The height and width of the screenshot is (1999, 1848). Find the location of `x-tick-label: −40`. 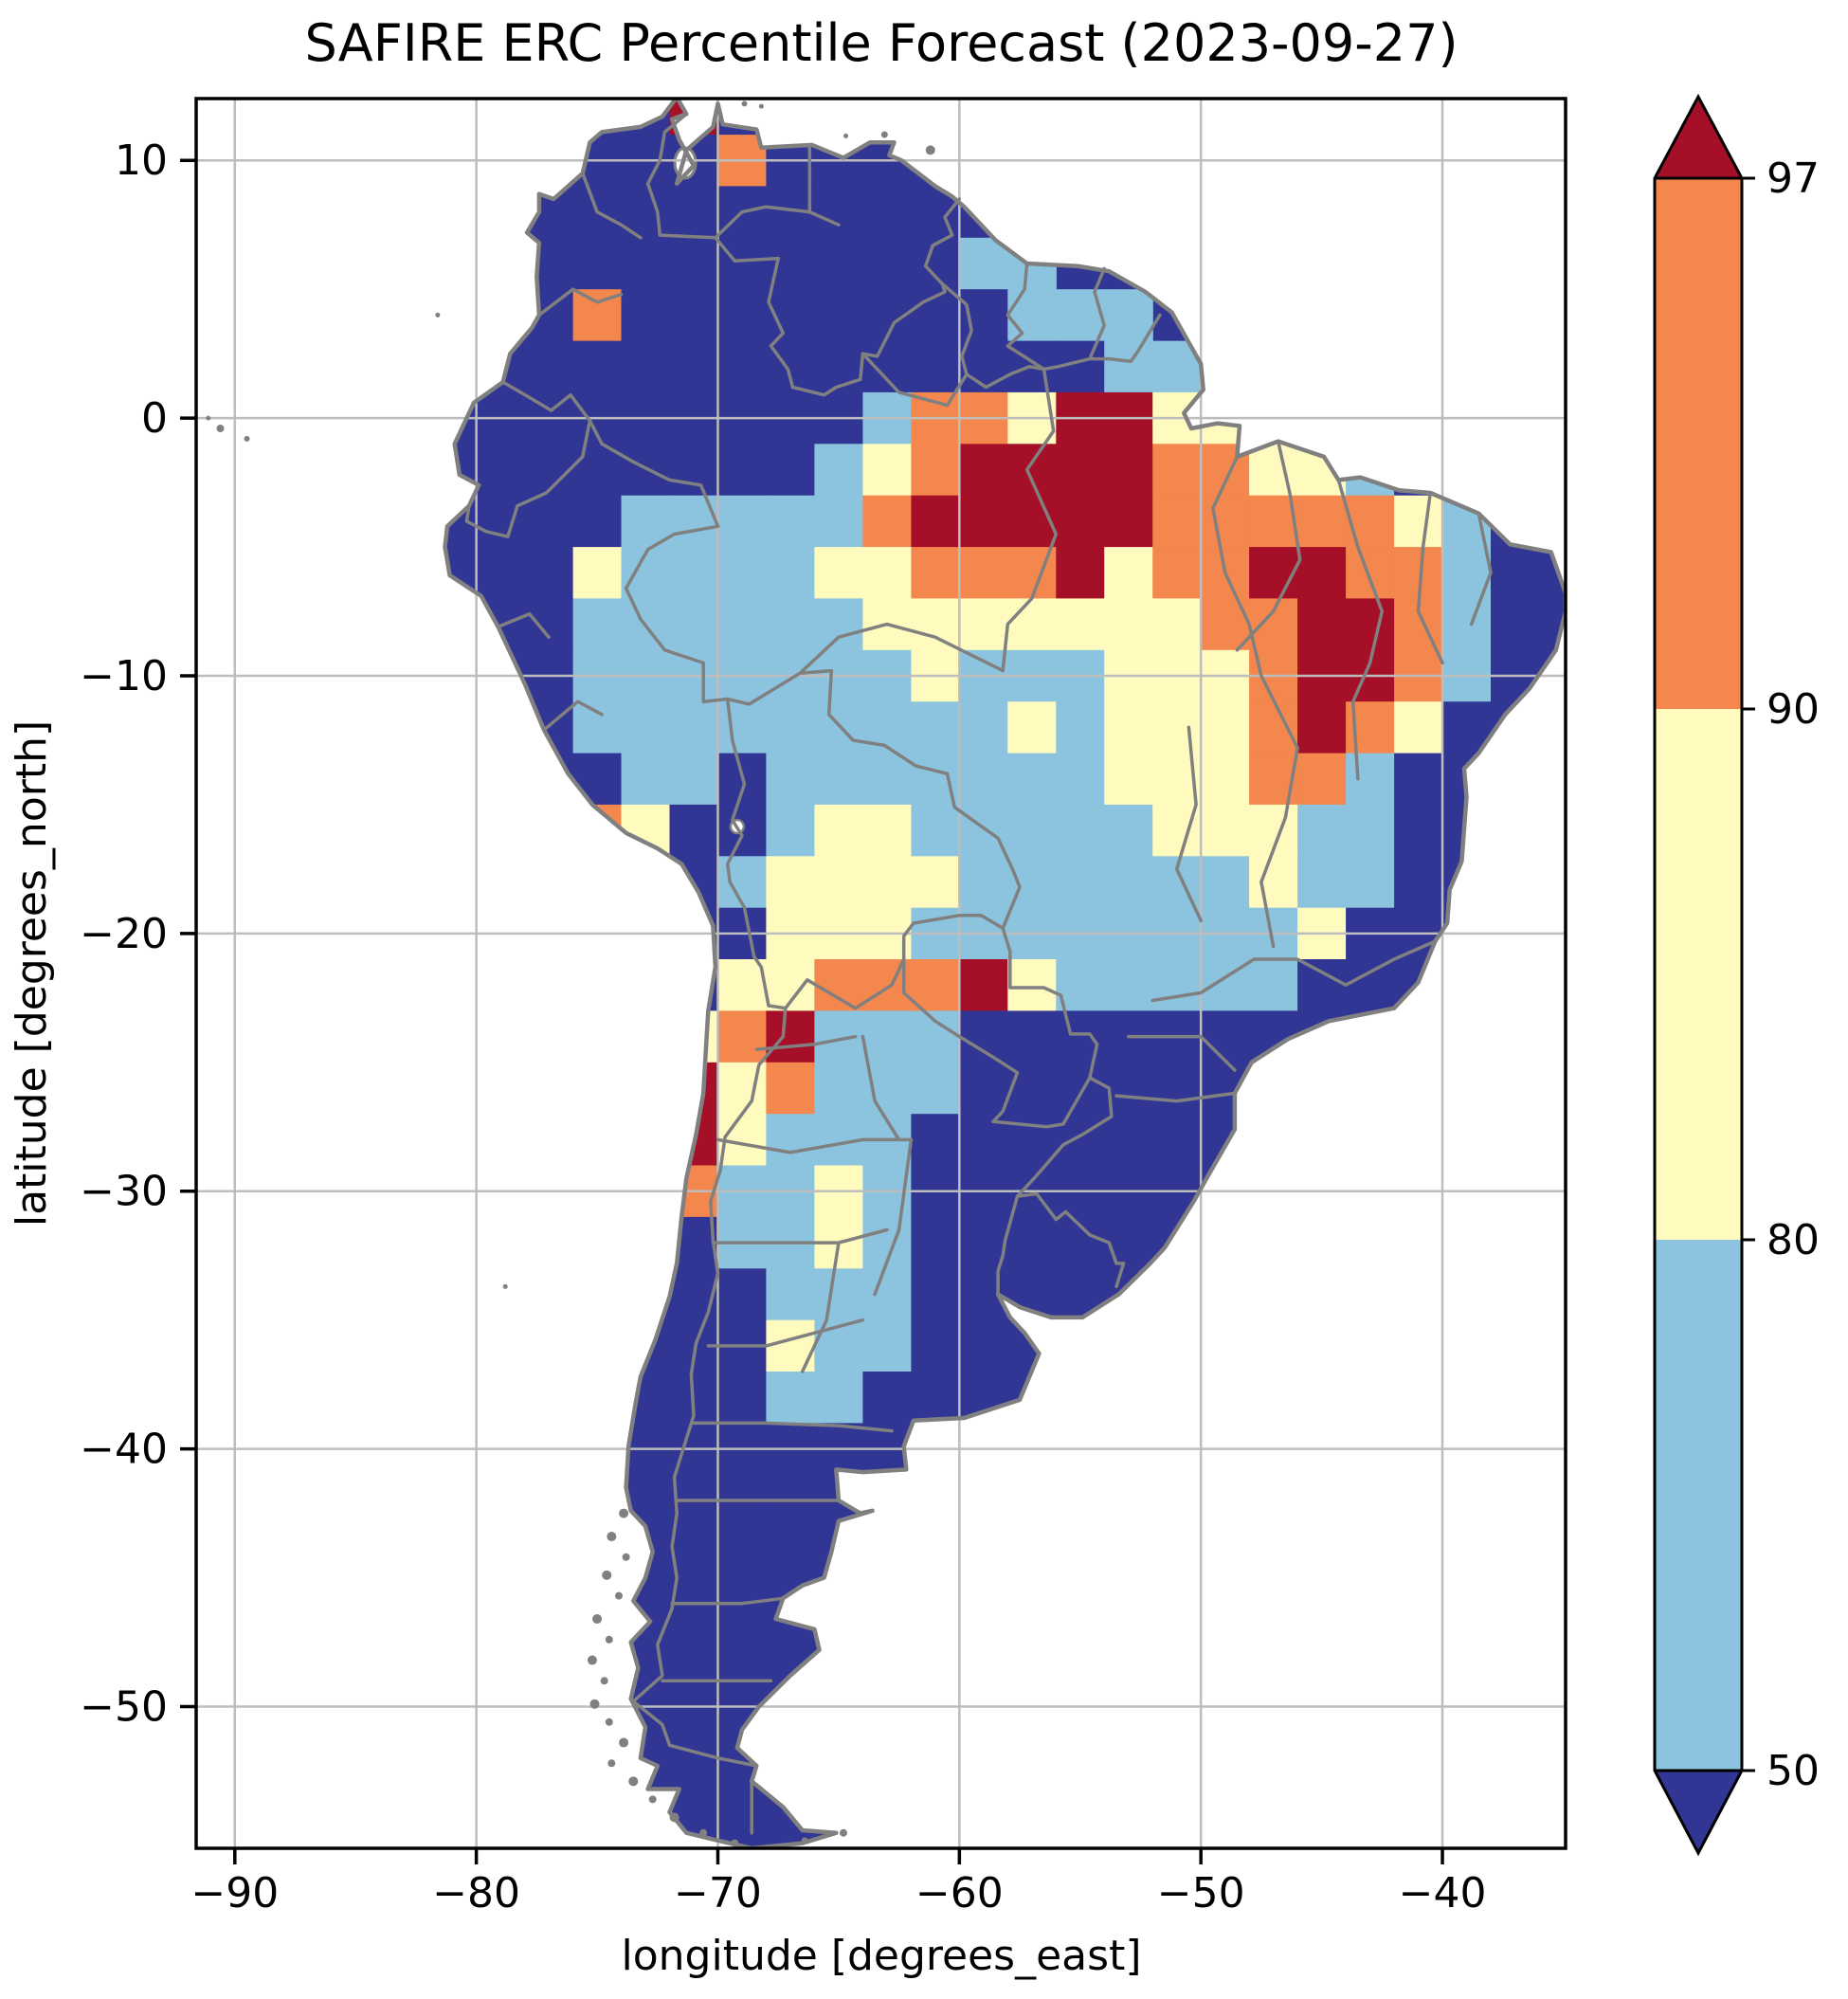

x-tick-label: −40 is located at coordinates (1443, 1893).